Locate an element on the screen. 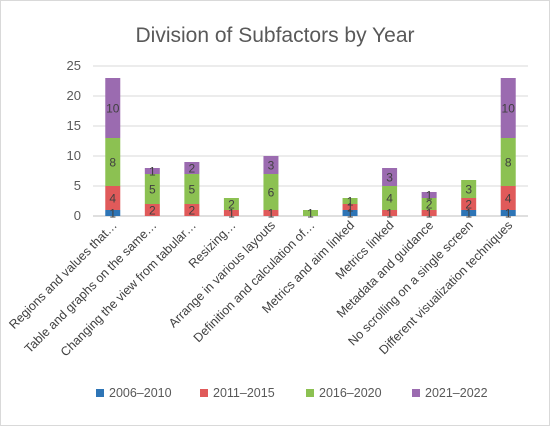  legend-label: 2006–2010 is located at coordinates (140, 393).